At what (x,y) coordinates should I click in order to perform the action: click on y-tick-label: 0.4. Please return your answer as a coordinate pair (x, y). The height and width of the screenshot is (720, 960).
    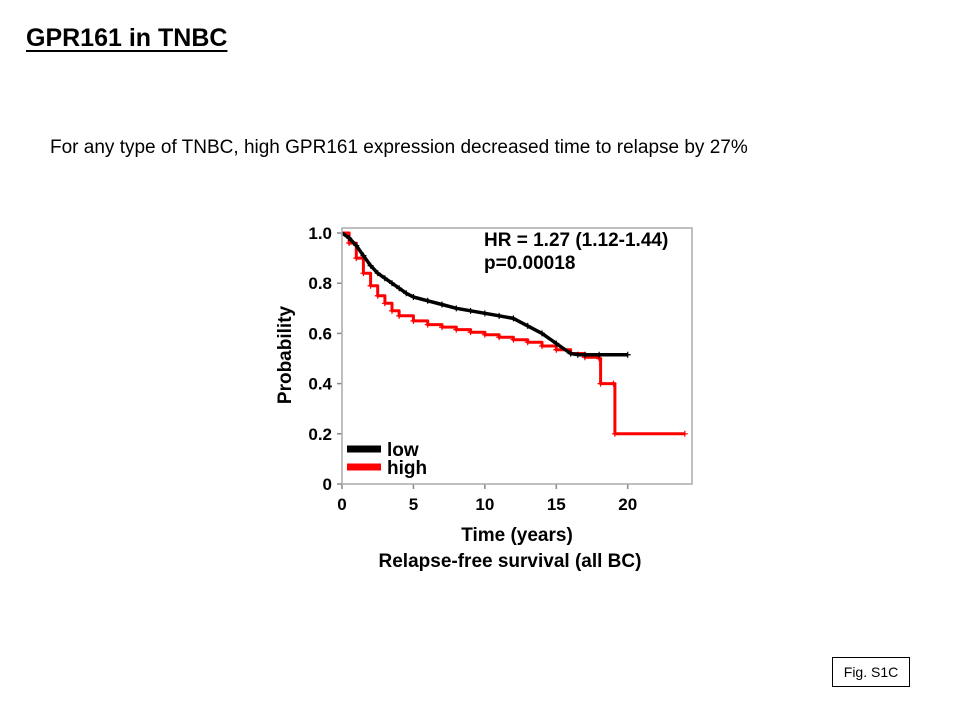
    Looking at the image, I should click on (320, 384).